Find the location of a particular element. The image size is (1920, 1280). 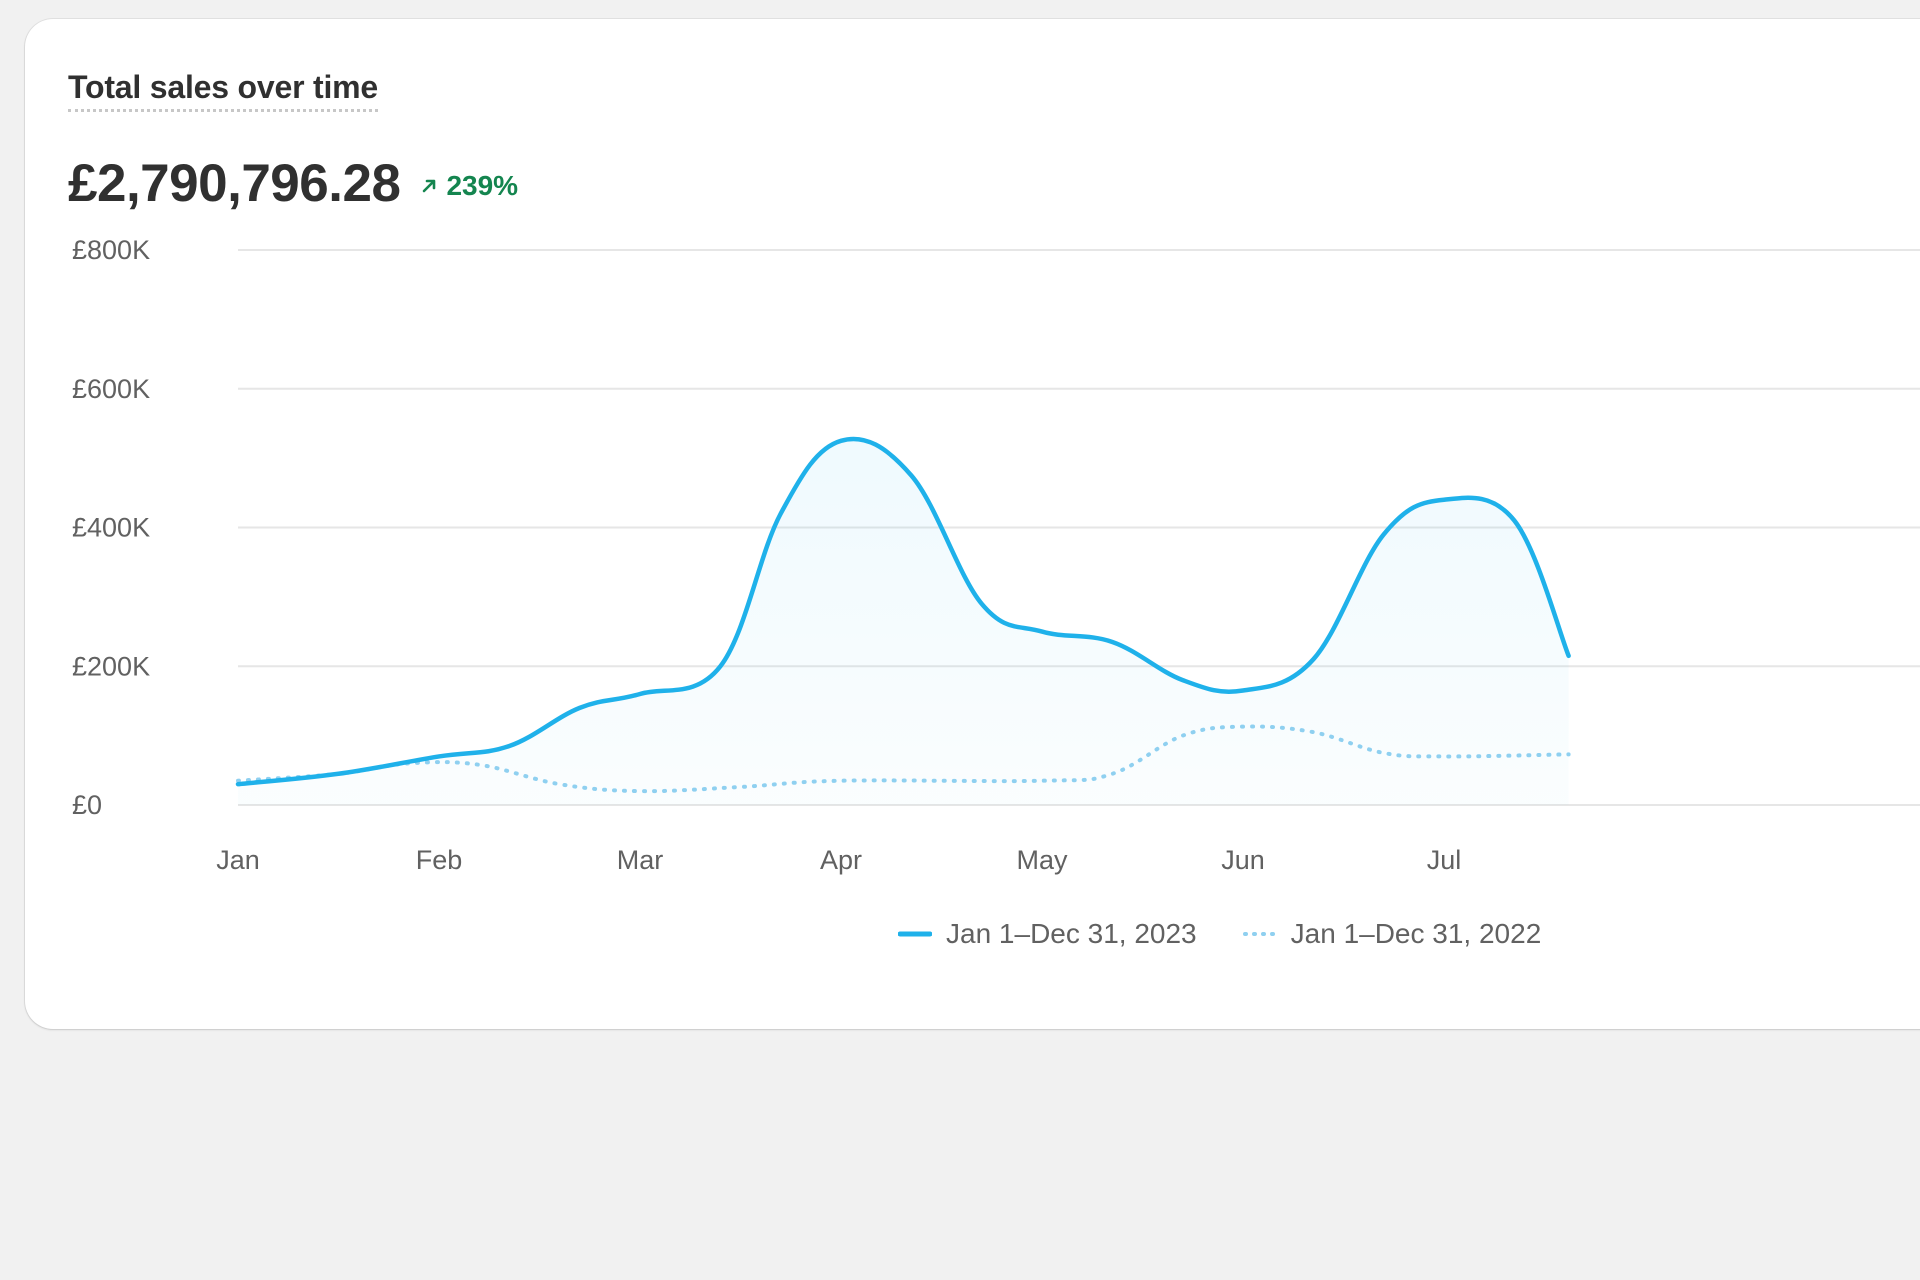

y-tick-label: £800K is located at coordinates (111, 250).